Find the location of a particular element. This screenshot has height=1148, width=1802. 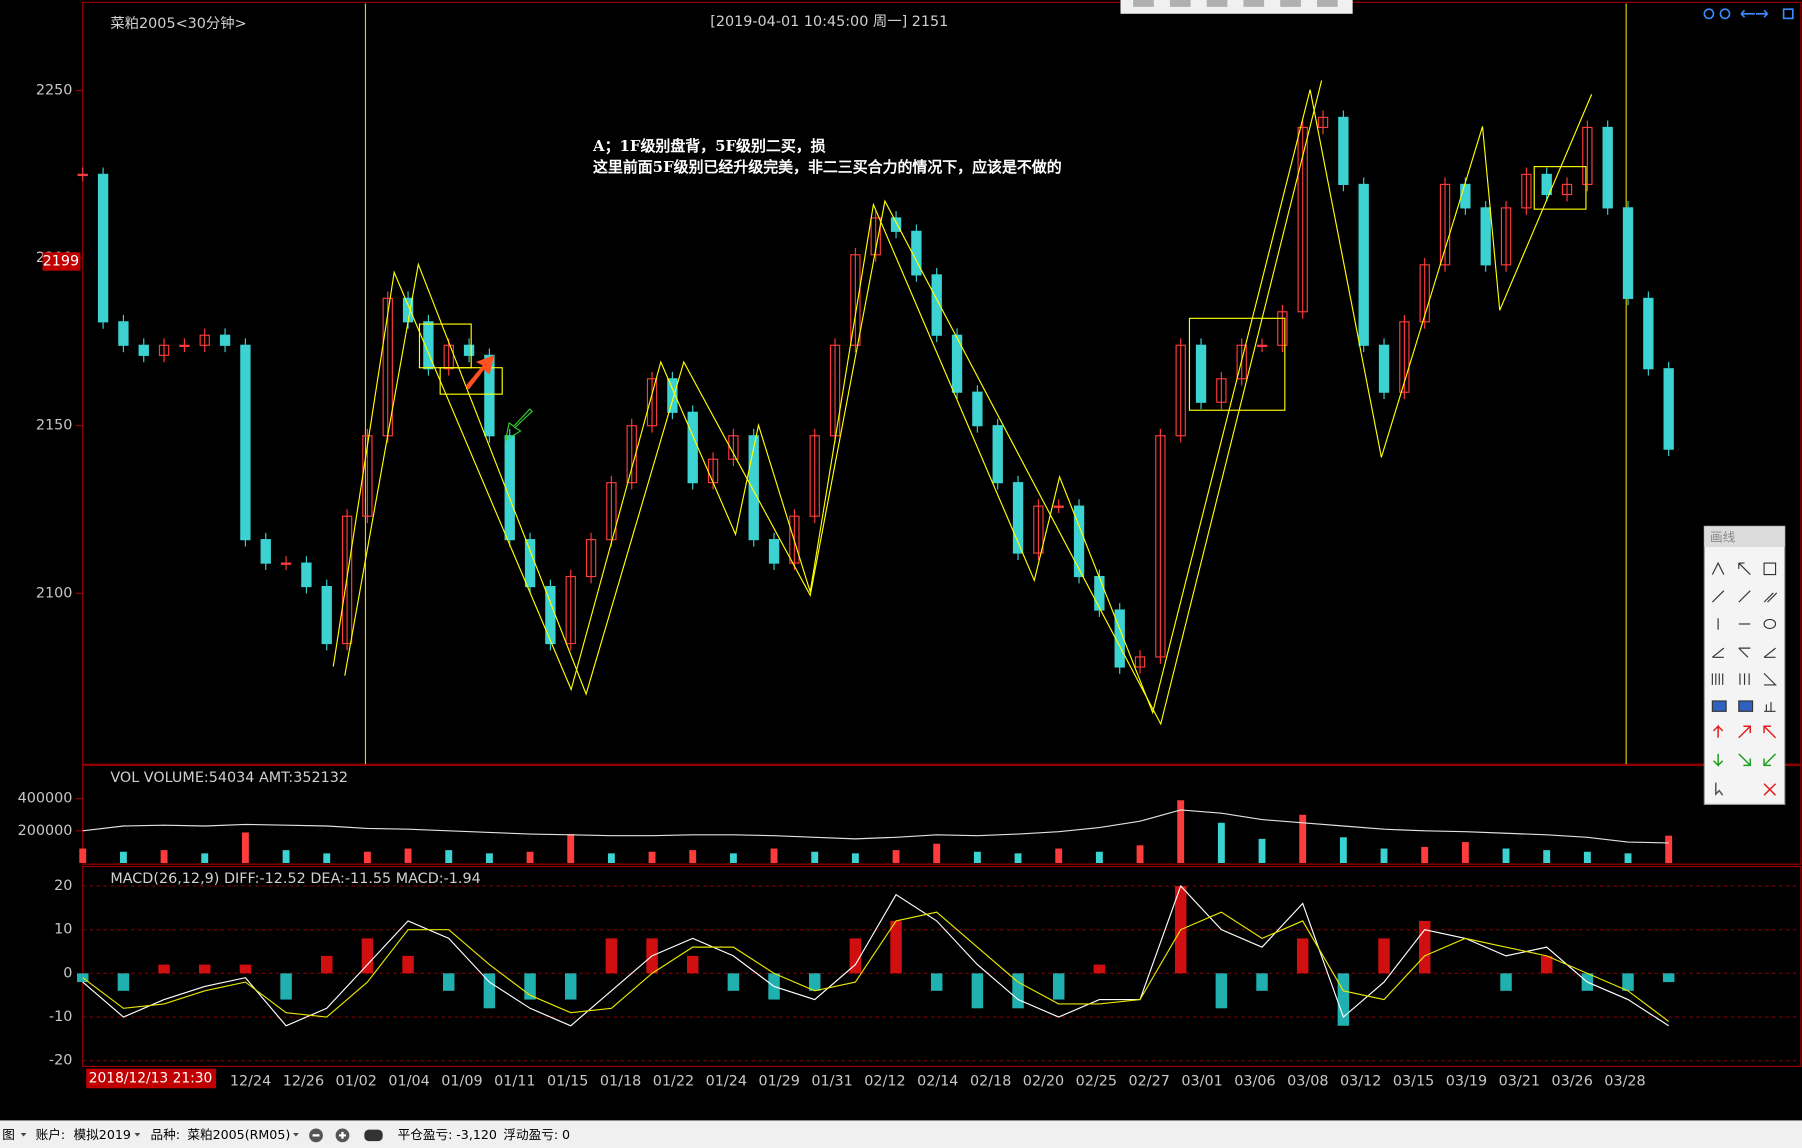

tool-angle3 is located at coordinates (1769, 652).